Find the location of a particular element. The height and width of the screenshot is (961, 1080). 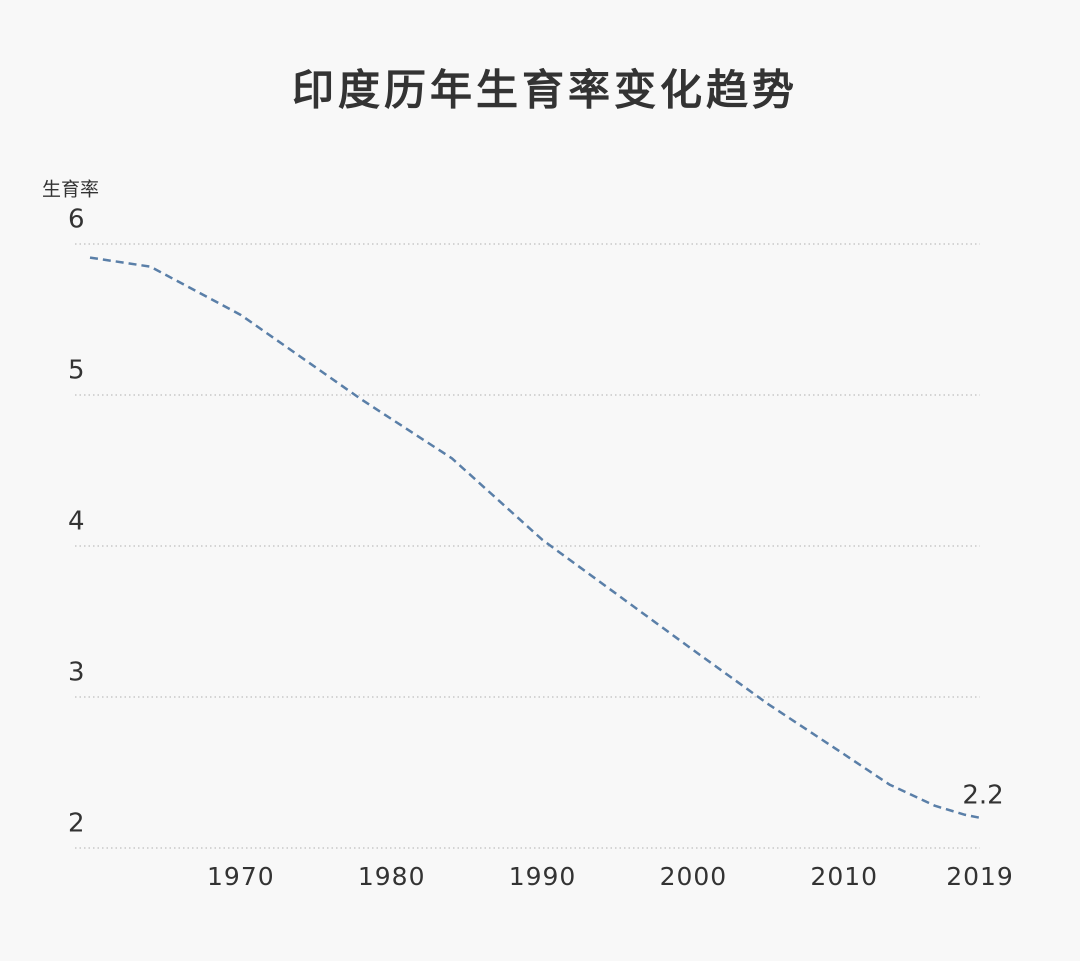

x-tick-label: 1990 is located at coordinates (543, 876).